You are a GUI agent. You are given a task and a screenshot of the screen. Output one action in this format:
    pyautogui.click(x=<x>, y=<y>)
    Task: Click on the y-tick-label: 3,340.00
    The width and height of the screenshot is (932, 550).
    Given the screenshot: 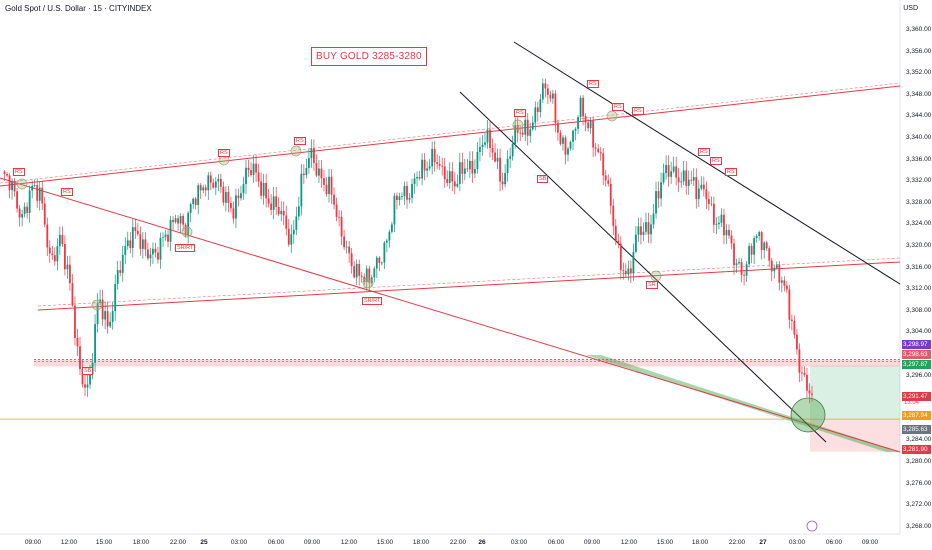 What is the action you would take?
    pyautogui.click(x=919, y=137)
    